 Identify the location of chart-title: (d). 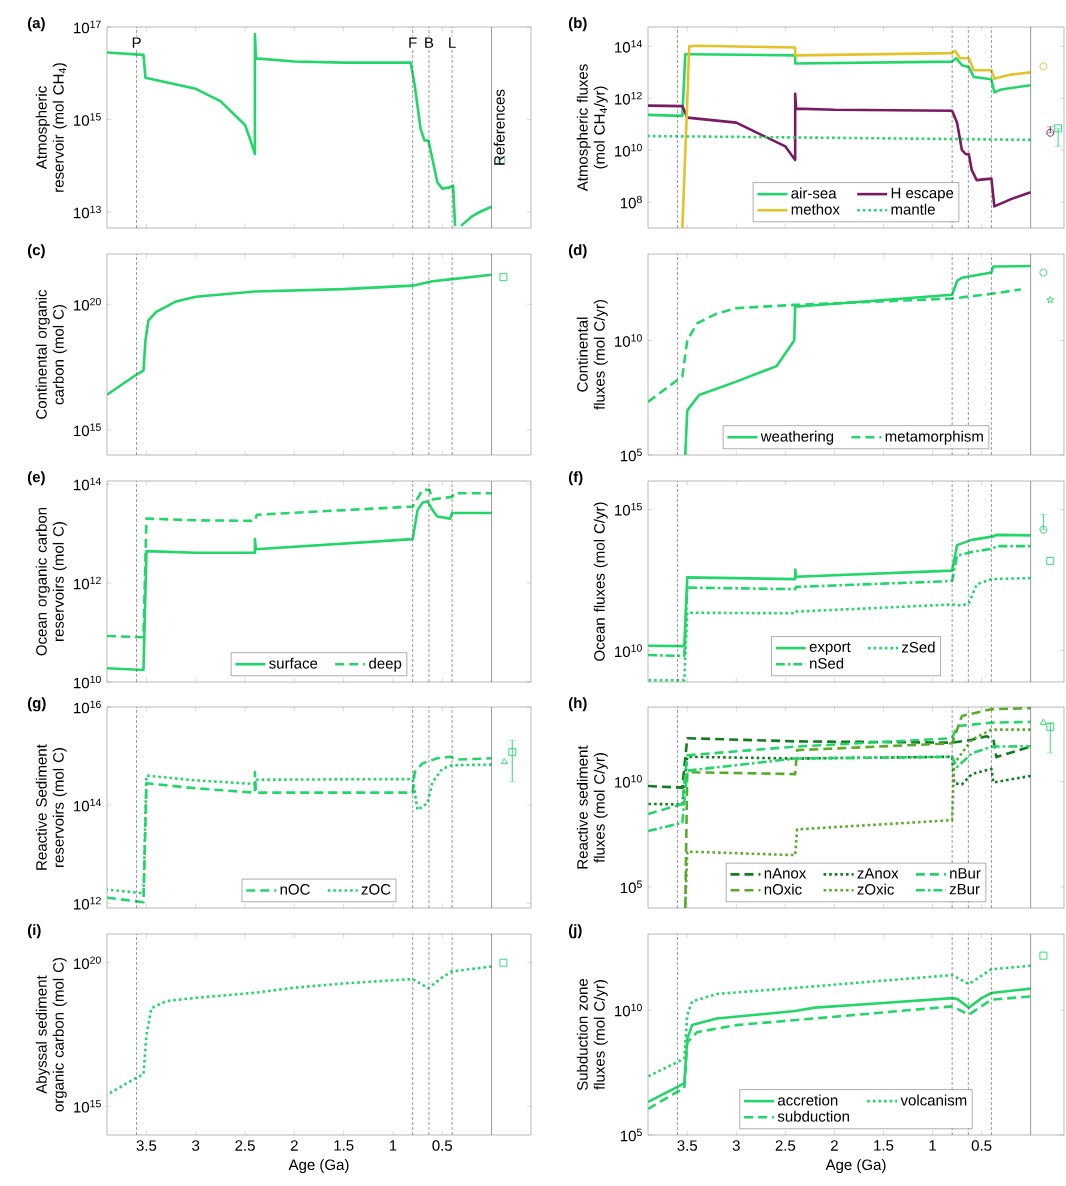
(577, 251).